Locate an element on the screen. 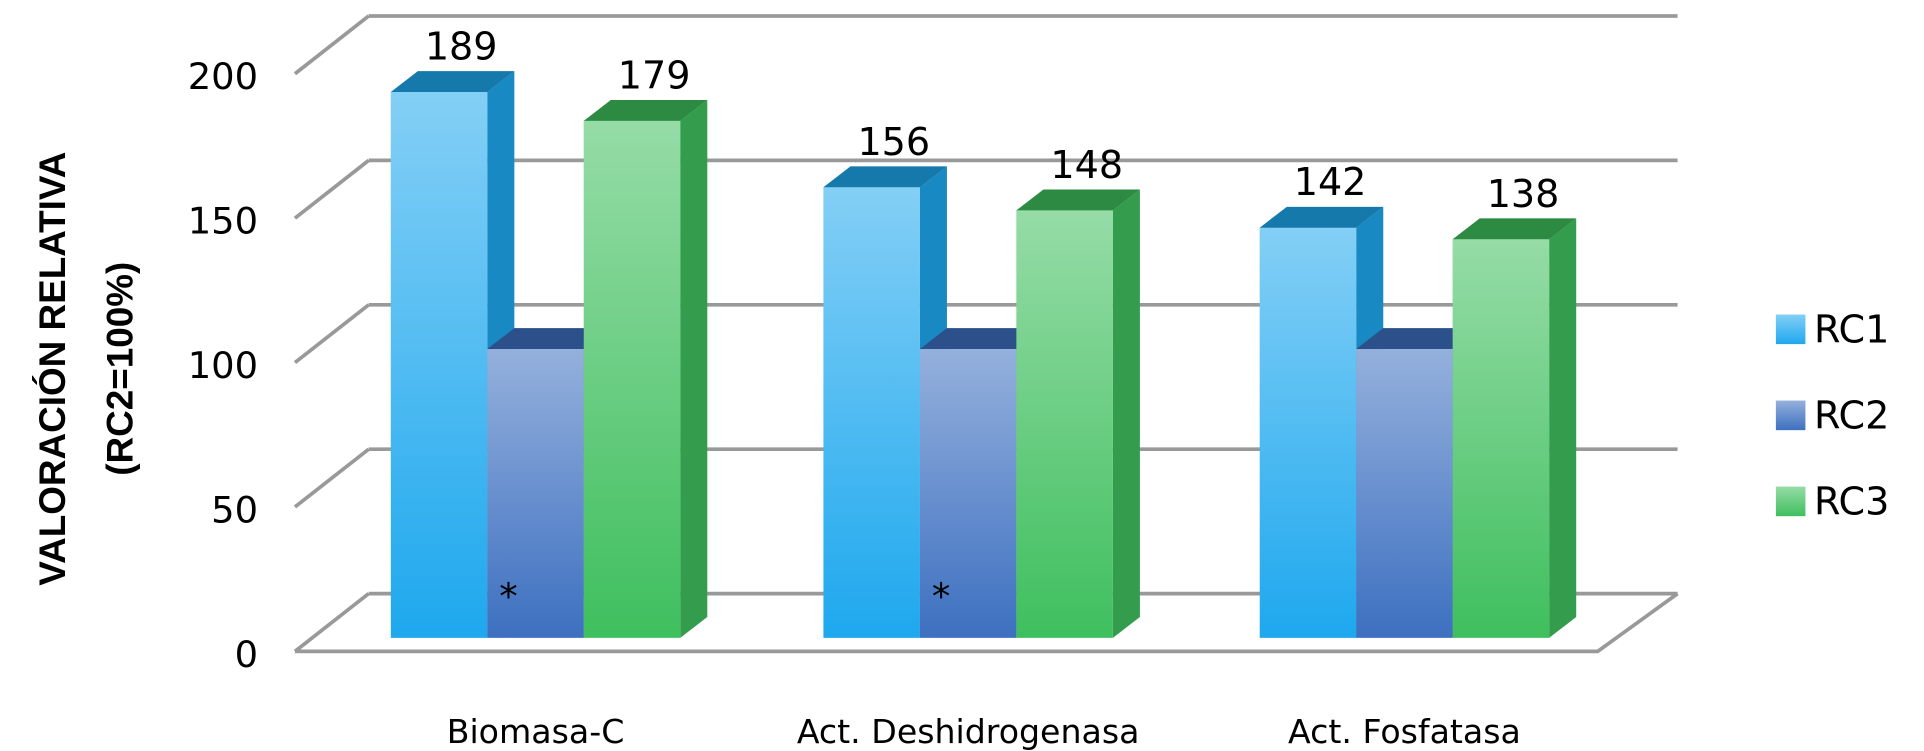 The width and height of the screenshot is (1924, 751). data-label: 142 is located at coordinates (1330, 182).